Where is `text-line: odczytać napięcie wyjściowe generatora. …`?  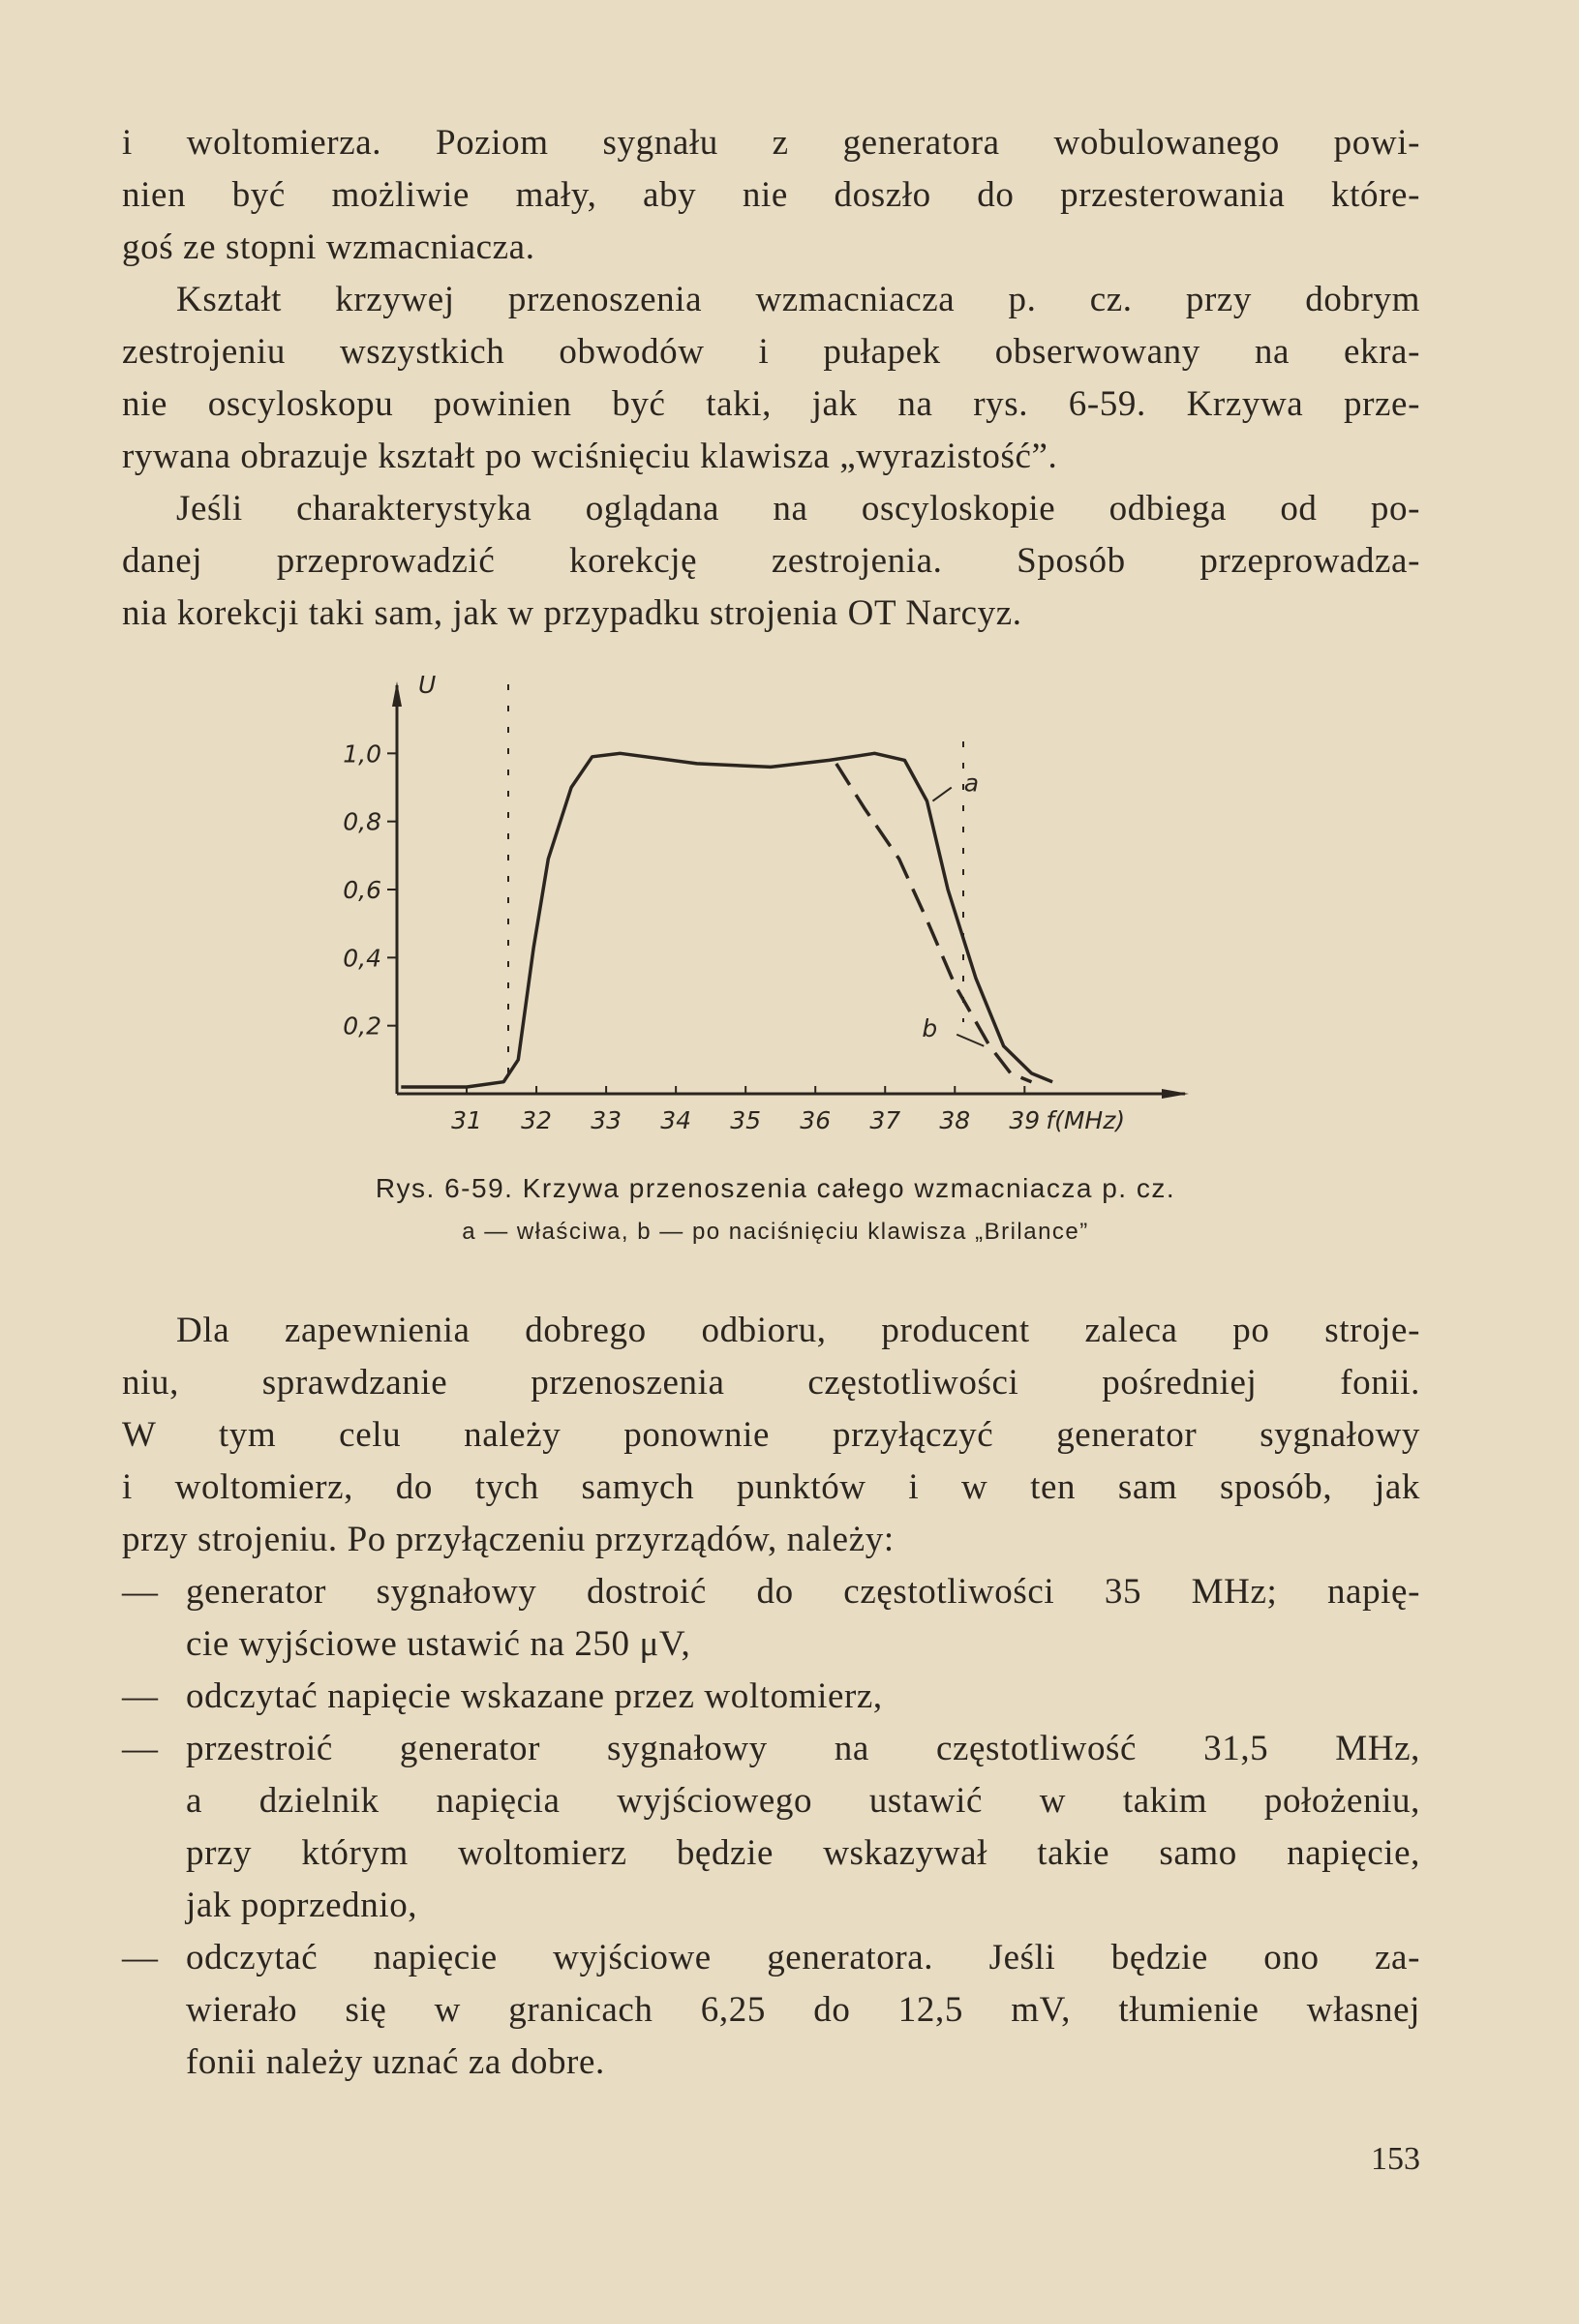
text-line: odczytać napięcie wyjściowe generatora. … is located at coordinates (803, 1957).